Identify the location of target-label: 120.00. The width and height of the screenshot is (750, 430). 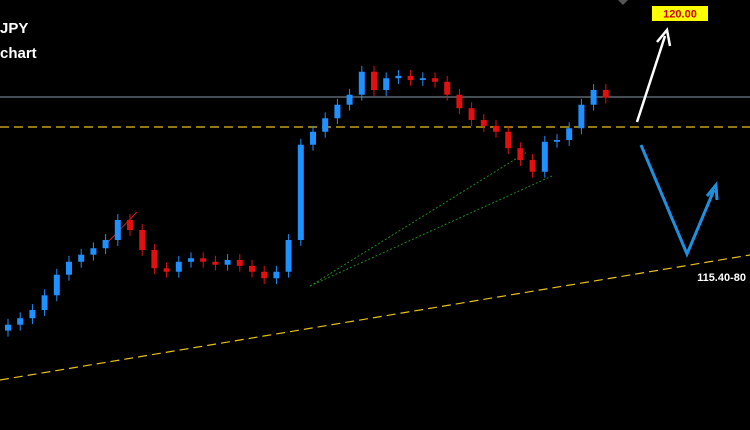
(680, 15).